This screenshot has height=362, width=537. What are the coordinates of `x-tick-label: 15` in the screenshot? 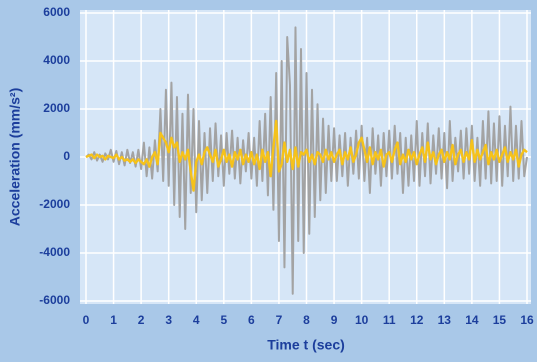 It's located at (500, 320).